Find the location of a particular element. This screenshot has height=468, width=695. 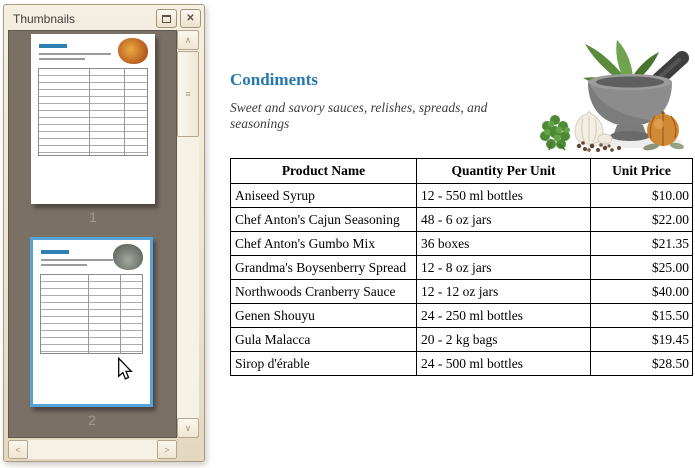

quantity-cell: 24 - 250 ml bottles is located at coordinates (503, 315).